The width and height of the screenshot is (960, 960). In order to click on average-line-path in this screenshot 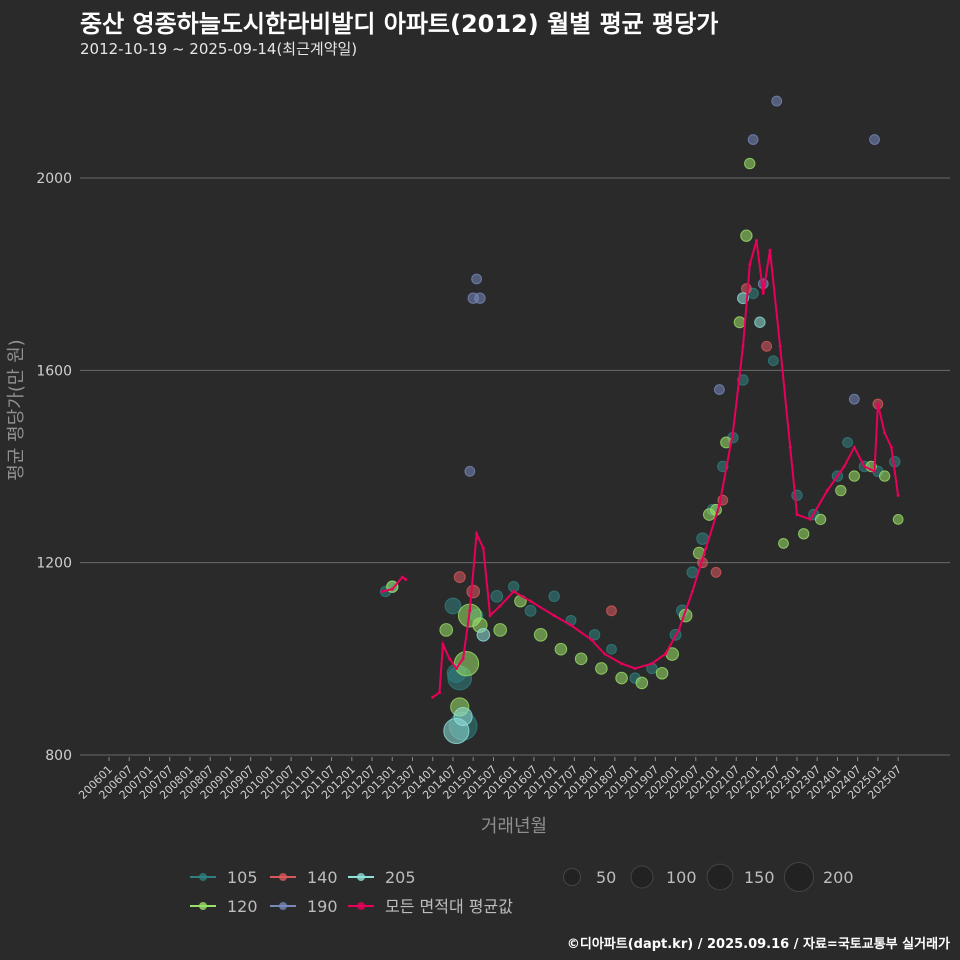, I will do `click(394, 584)`.